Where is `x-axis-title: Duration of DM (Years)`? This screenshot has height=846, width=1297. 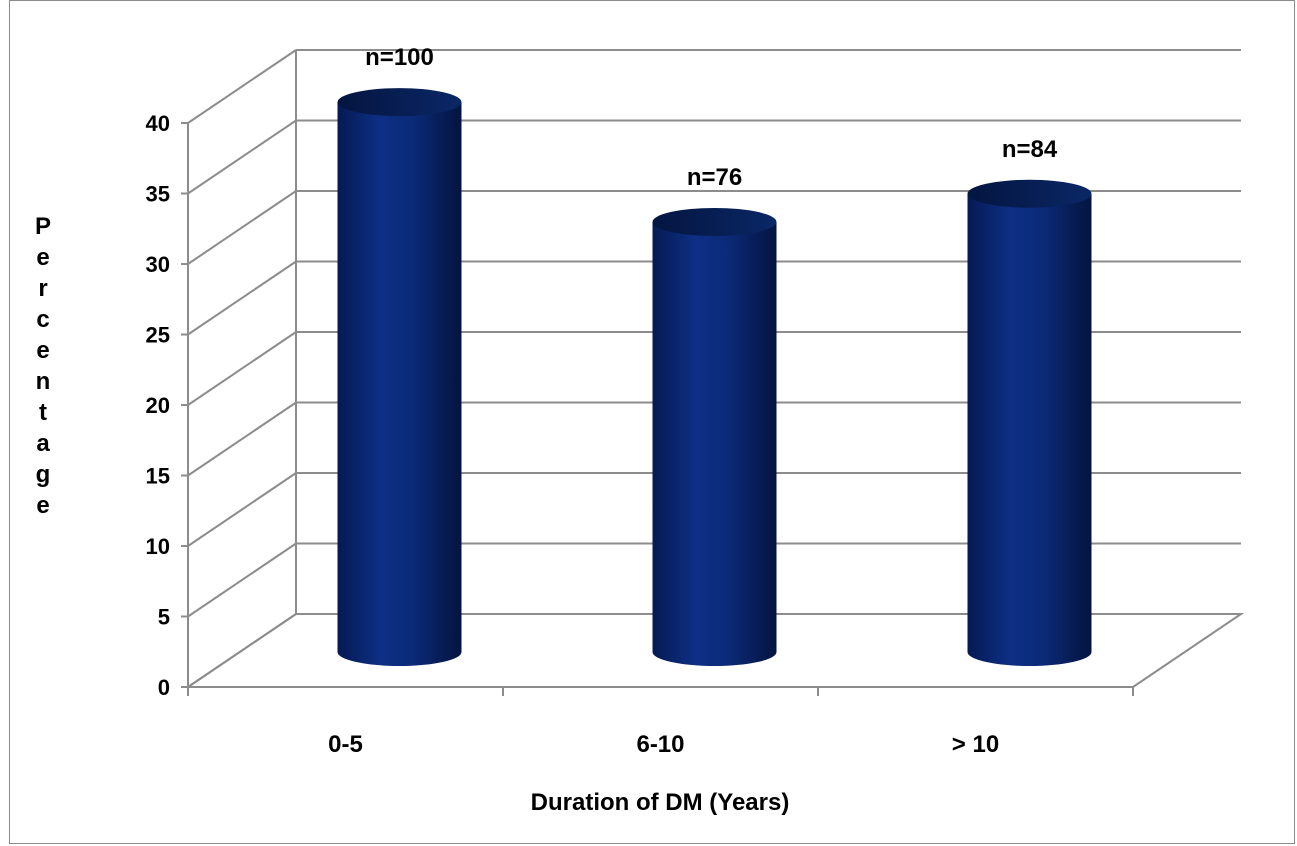
x-axis-title: Duration of DM (Years) is located at coordinates (660, 802).